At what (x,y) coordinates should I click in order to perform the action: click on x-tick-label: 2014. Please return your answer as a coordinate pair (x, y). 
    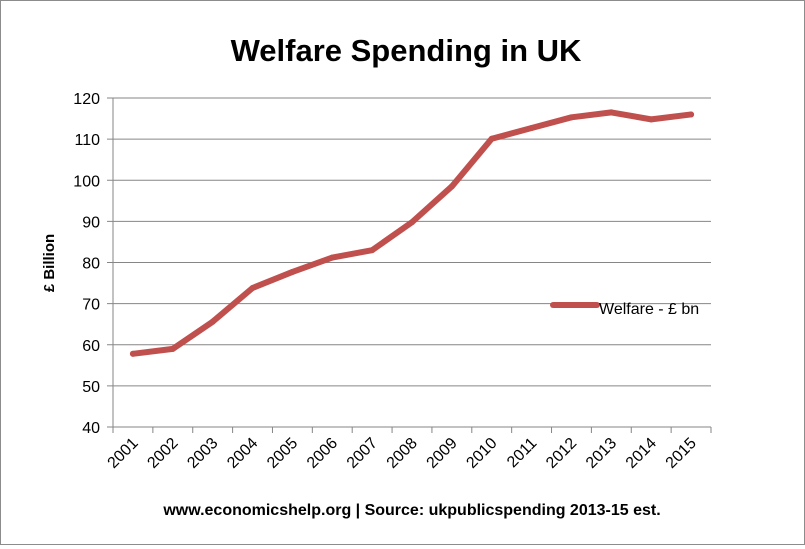
    Looking at the image, I should click on (641, 453).